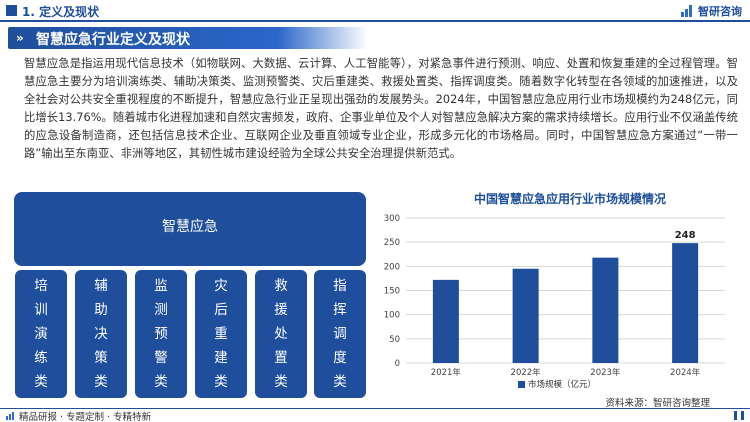 This screenshot has height=422, width=750. I want to click on title-banner: » 智慧应急行业定义及现状, so click(188, 38).